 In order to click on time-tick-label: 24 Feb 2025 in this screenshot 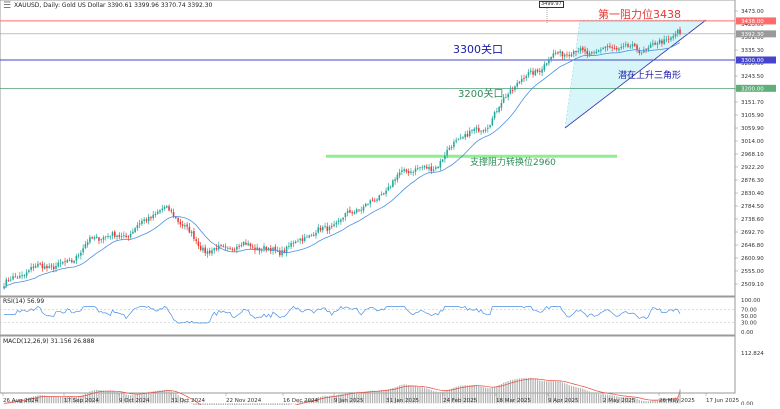, I will do `click(460, 401)`.